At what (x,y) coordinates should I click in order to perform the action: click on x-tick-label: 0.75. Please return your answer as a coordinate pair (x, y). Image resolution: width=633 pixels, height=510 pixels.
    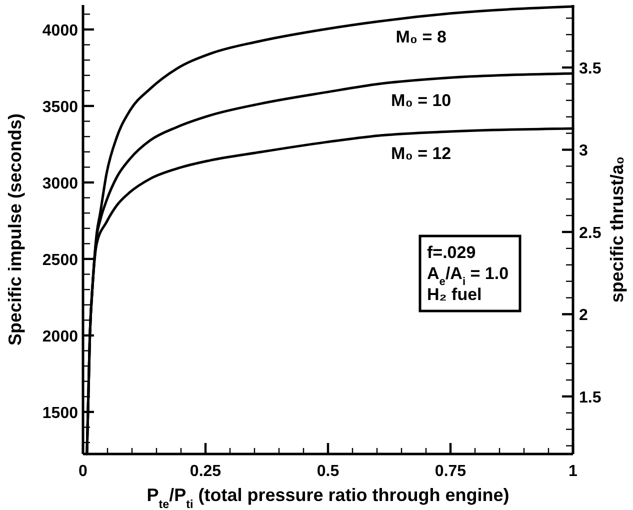
    Looking at the image, I should click on (450, 471).